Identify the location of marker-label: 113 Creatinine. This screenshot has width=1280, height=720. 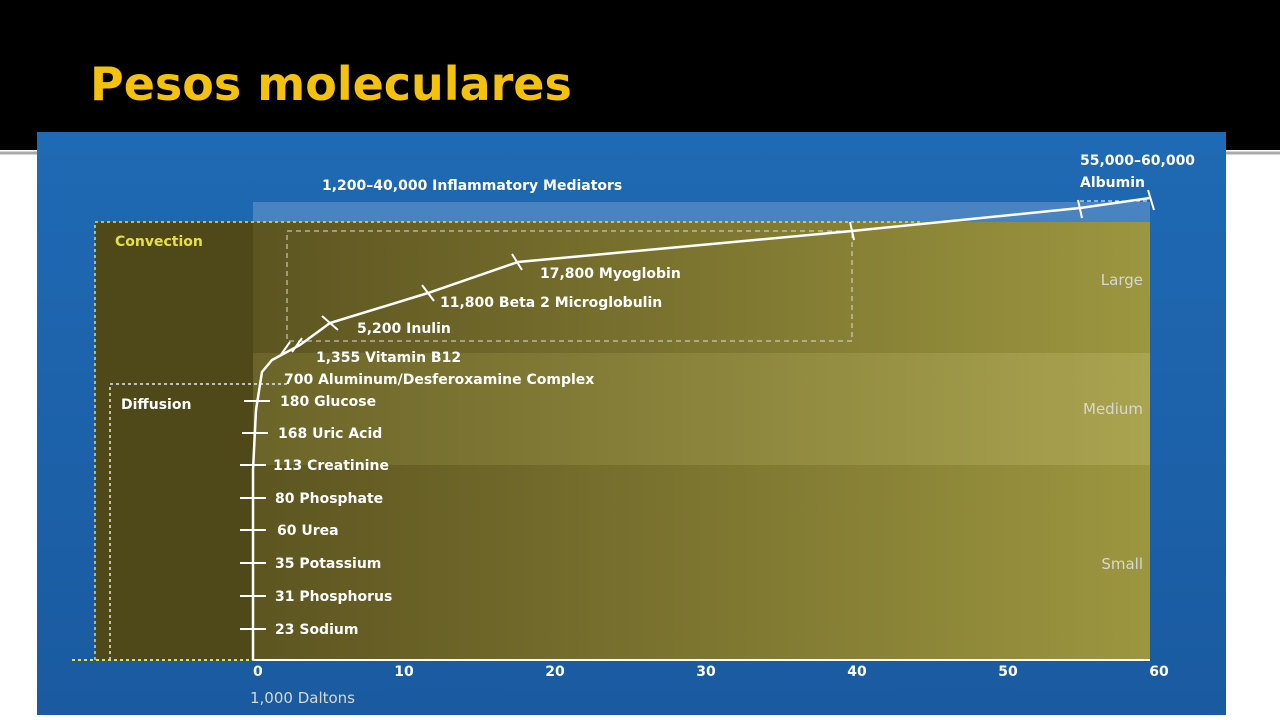
(331, 466).